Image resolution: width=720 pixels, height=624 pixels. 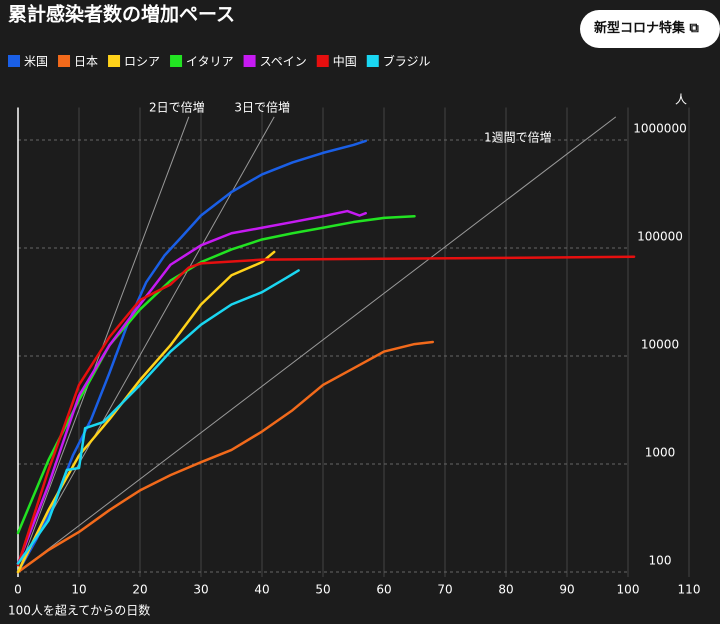 What do you see at coordinates (139, 590) in the screenshot?
I see `x-tick-label: 20` at bounding box center [139, 590].